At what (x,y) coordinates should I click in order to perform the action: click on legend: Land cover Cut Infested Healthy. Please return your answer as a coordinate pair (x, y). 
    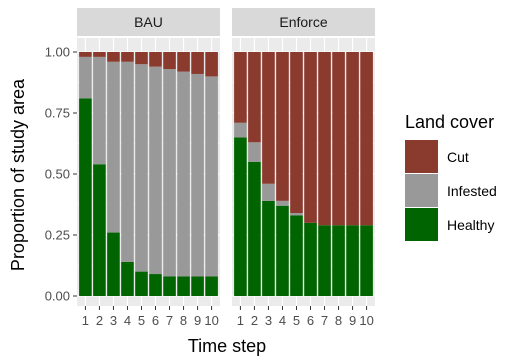
    Looking at the image, I should click on (451, 176).